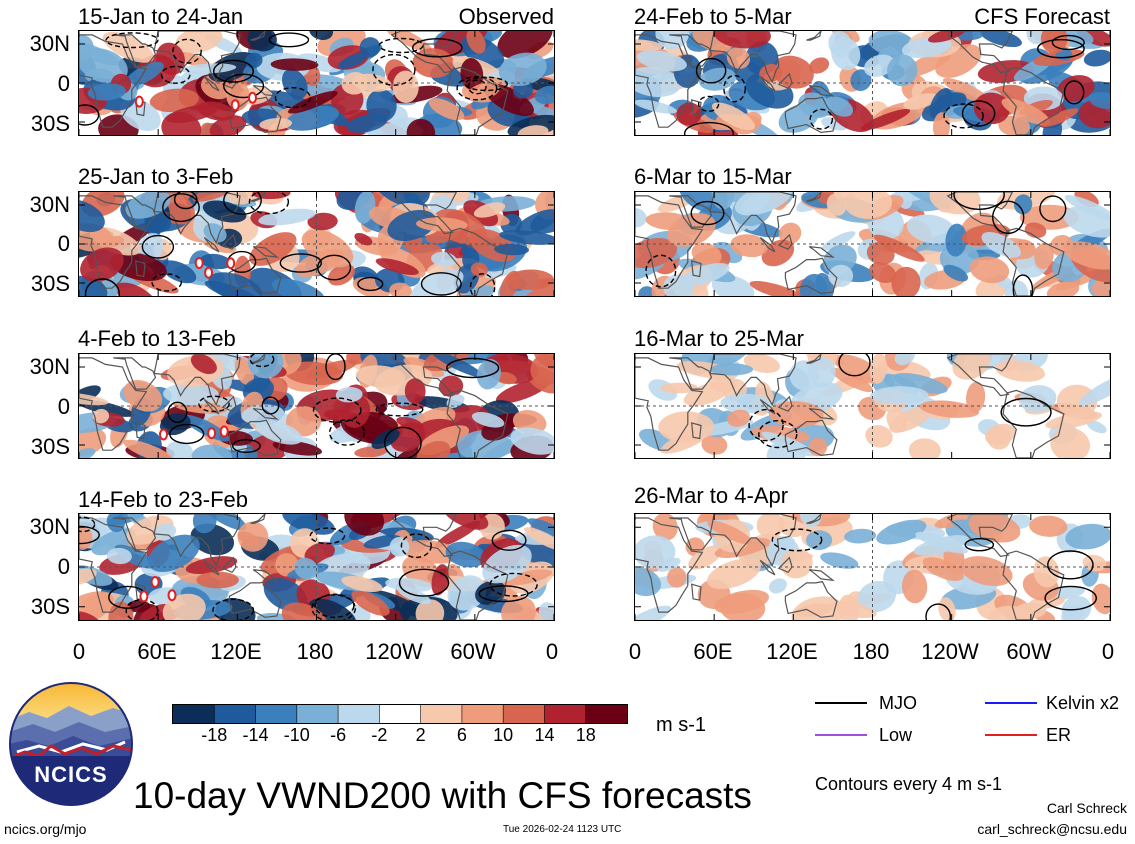  I want to click on colorbar, so click(400, 714).